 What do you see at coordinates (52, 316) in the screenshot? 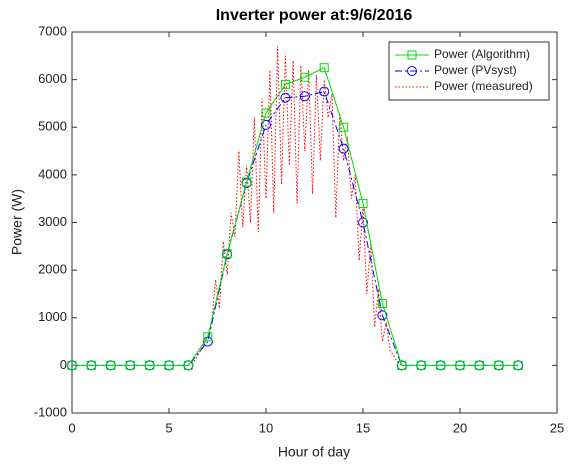
I see `y-tick-label: 1000` at bounding box center [52, 316].